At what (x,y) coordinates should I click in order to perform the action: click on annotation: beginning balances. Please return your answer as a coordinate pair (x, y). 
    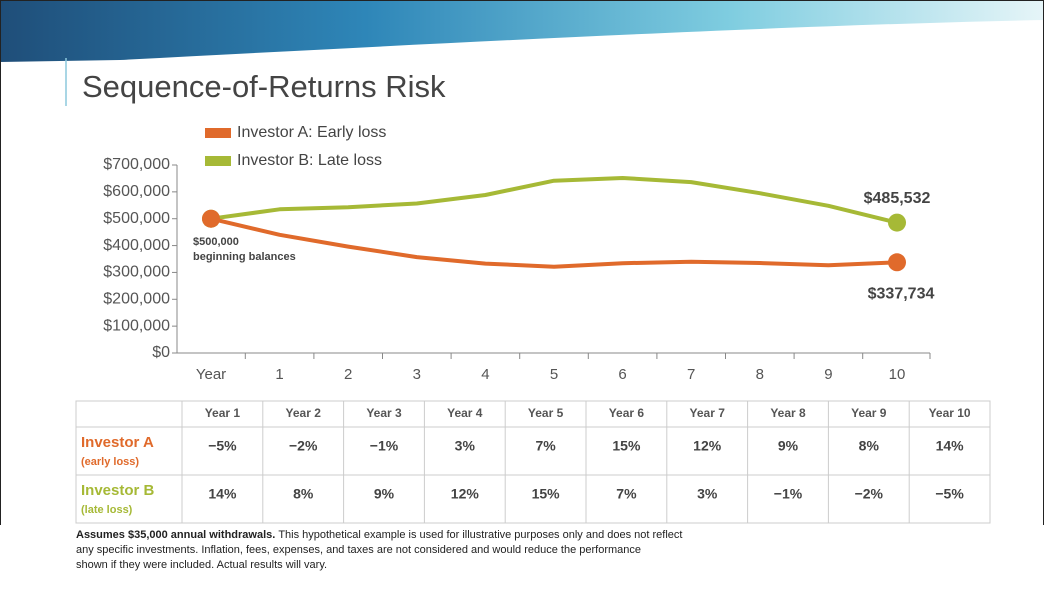
    Looking at the image, I should click on (244, 257).